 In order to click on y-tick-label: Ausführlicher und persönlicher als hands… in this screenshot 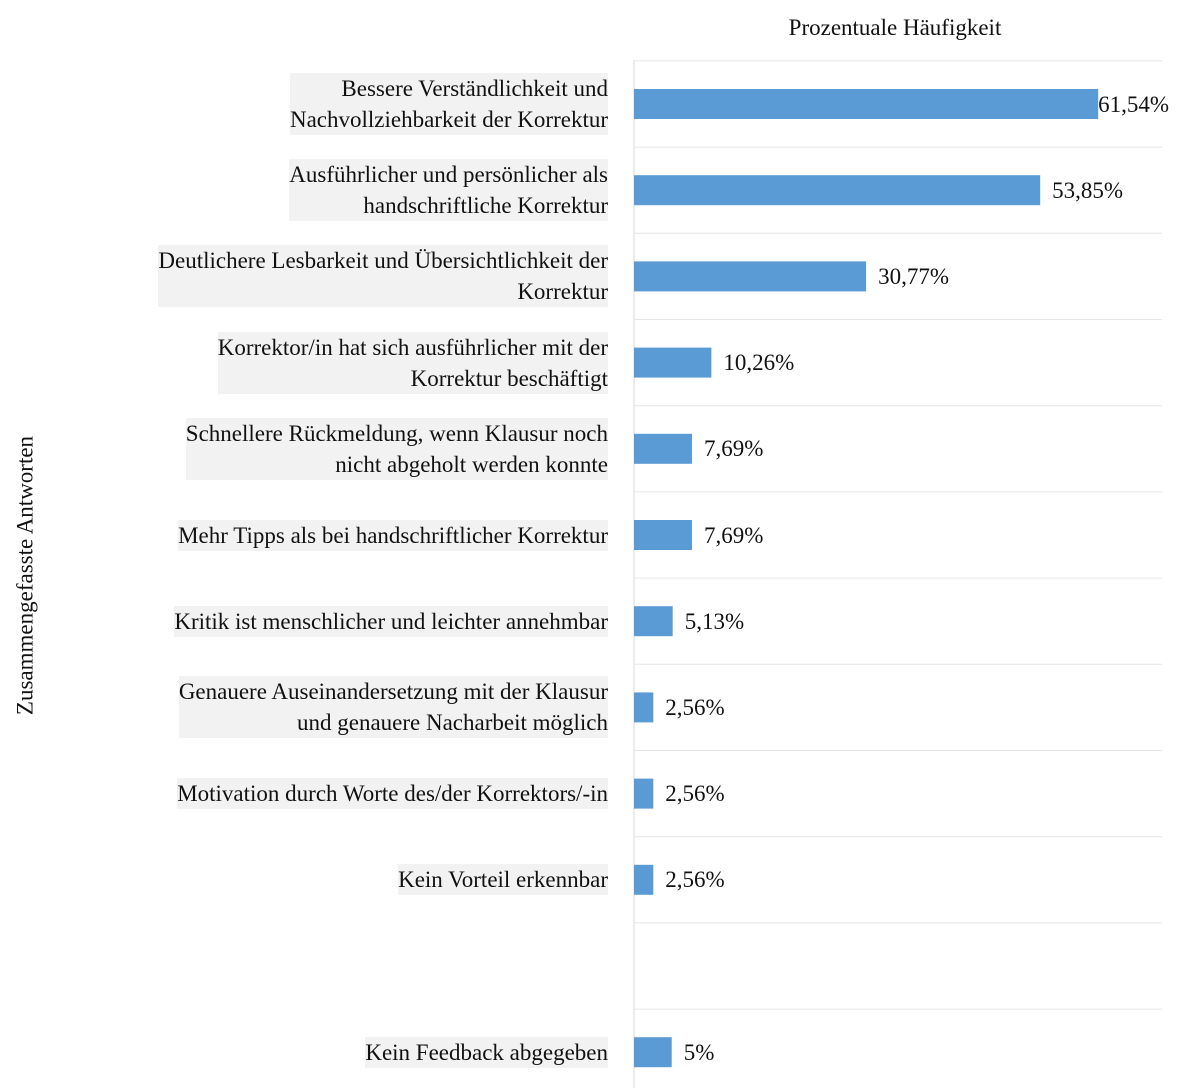, I will do `click(448, 190)`.